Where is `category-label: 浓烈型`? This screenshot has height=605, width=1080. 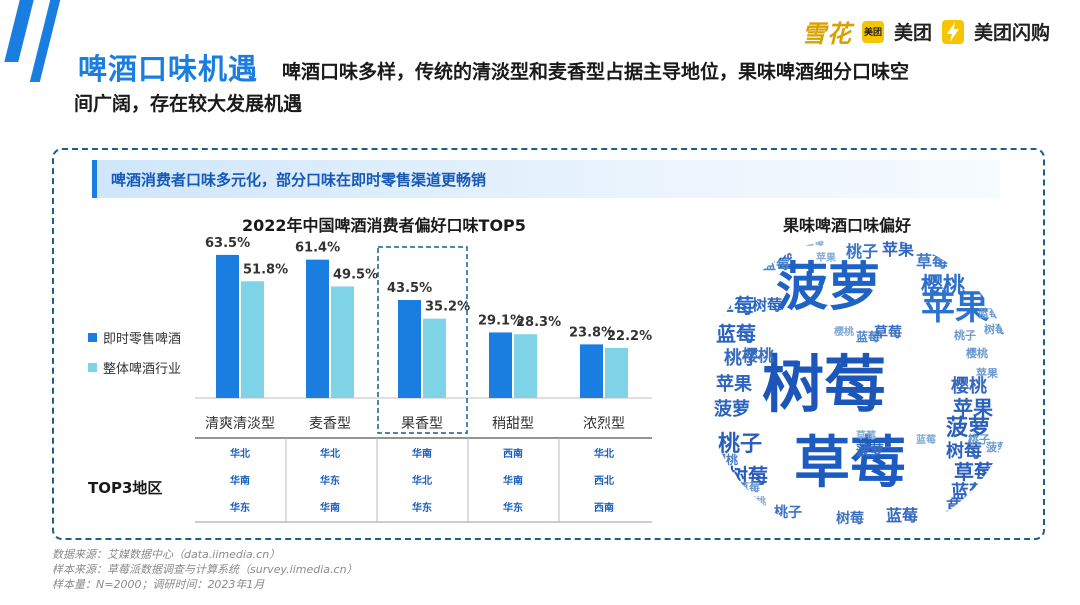 category-label: 浓烈型 is located at coordinates (604, 424).